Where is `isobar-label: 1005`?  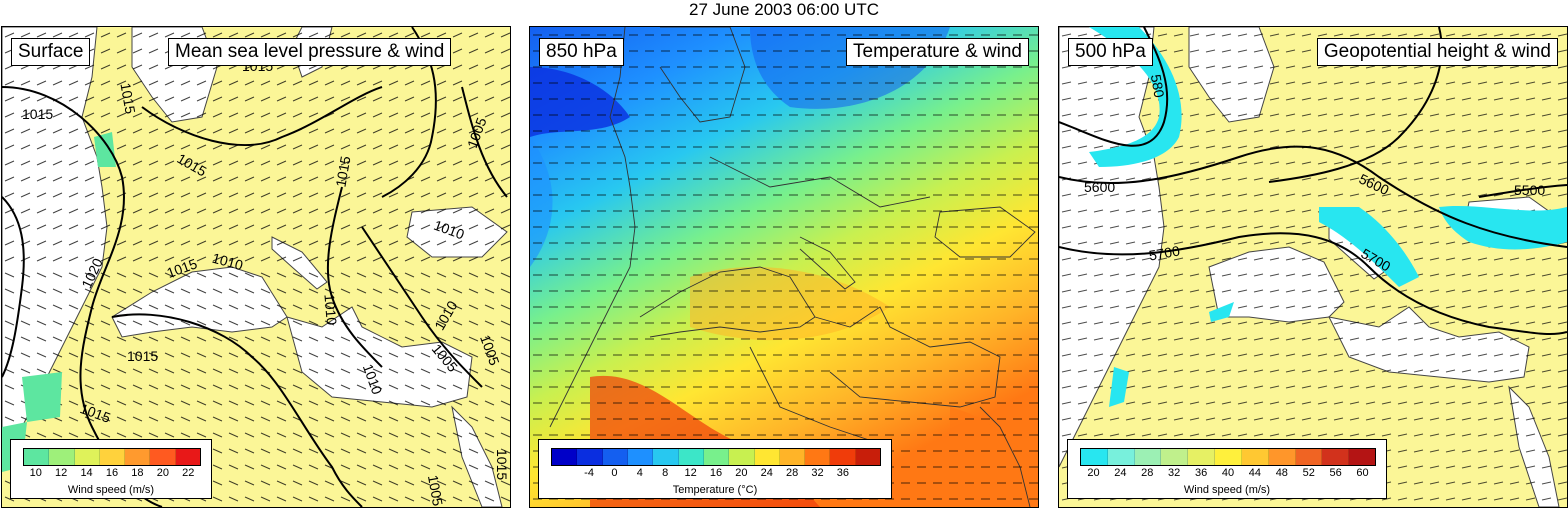
isobar-label: 1005 is located at coordinates (435, 490).